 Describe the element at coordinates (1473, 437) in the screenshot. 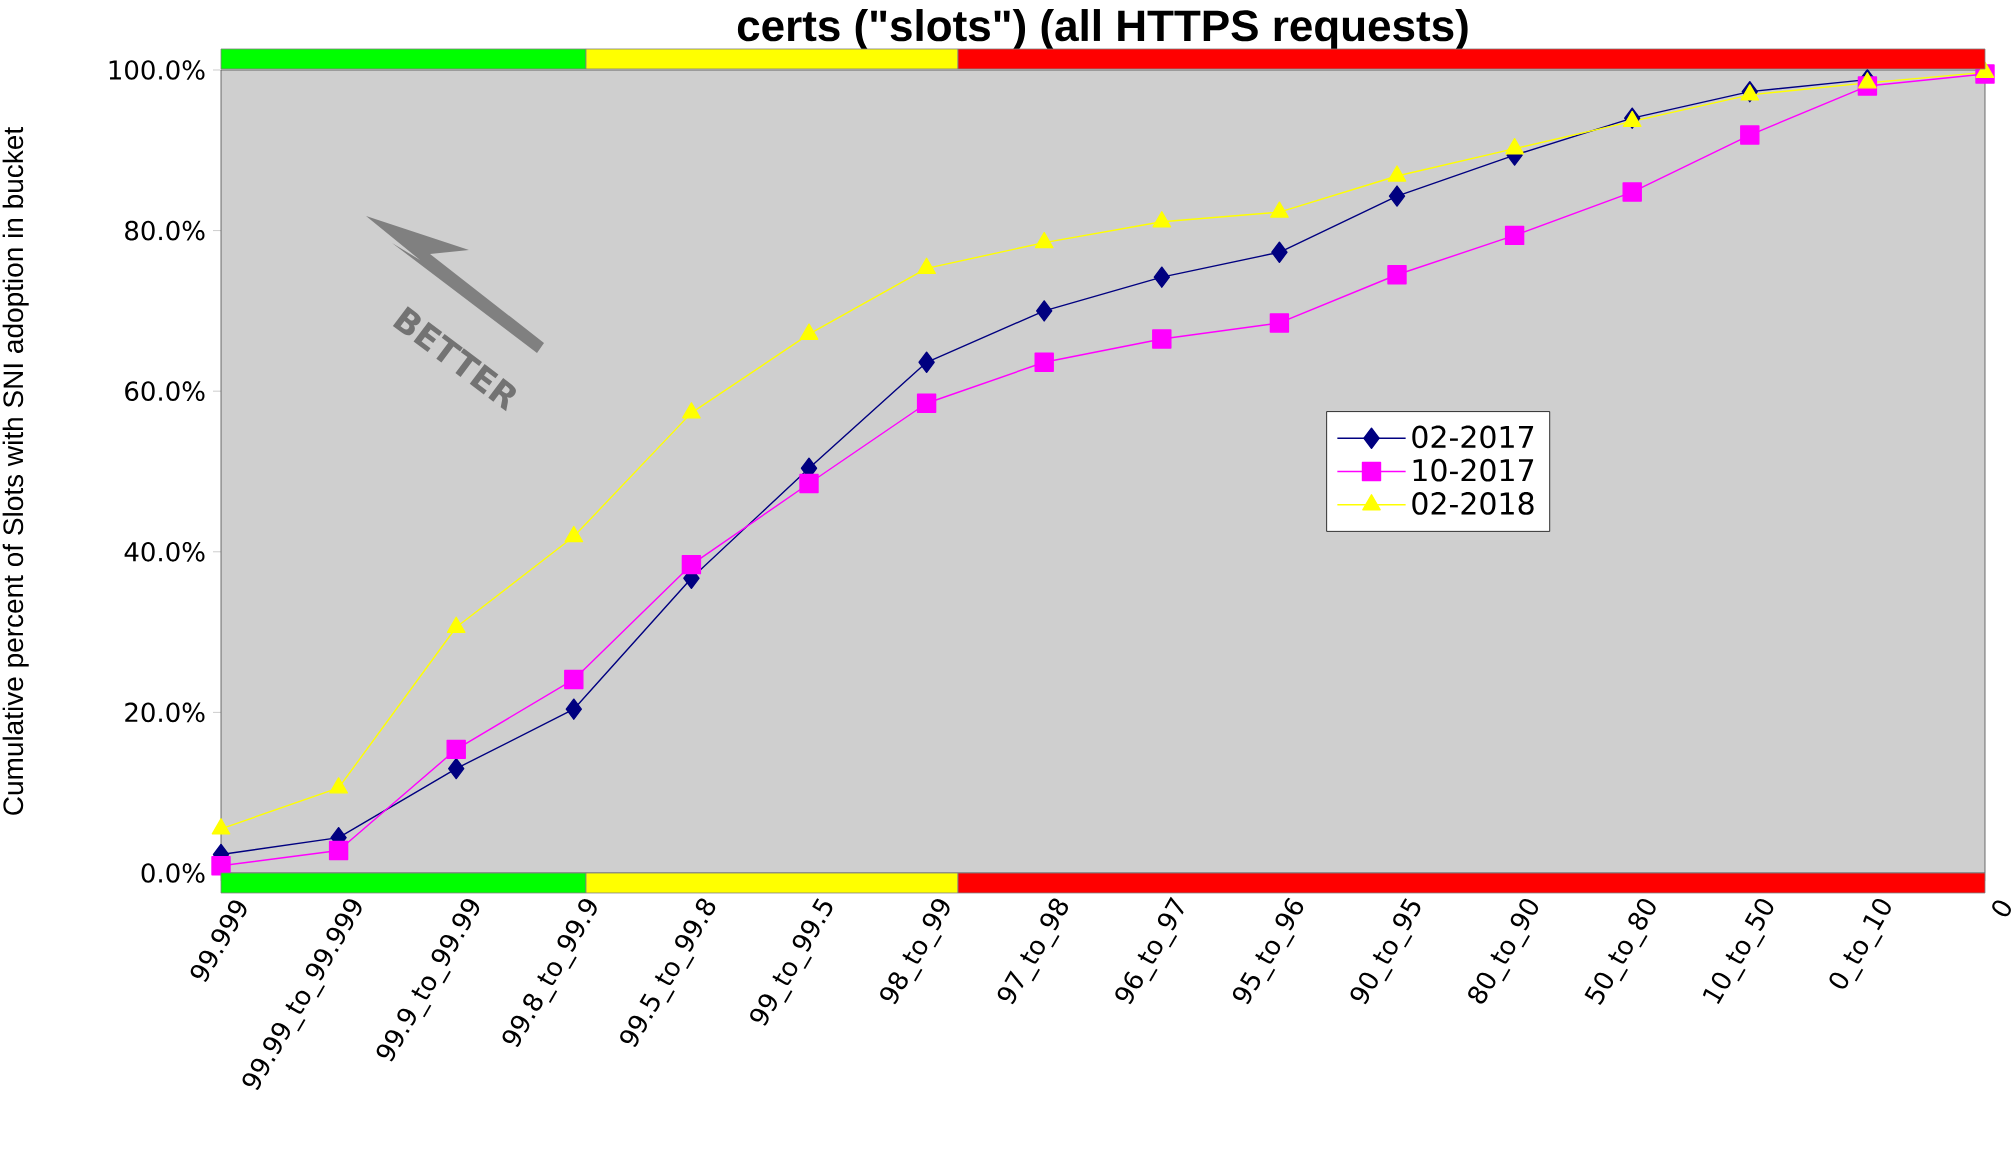

I see `legend-label: 02-2017` at that location.